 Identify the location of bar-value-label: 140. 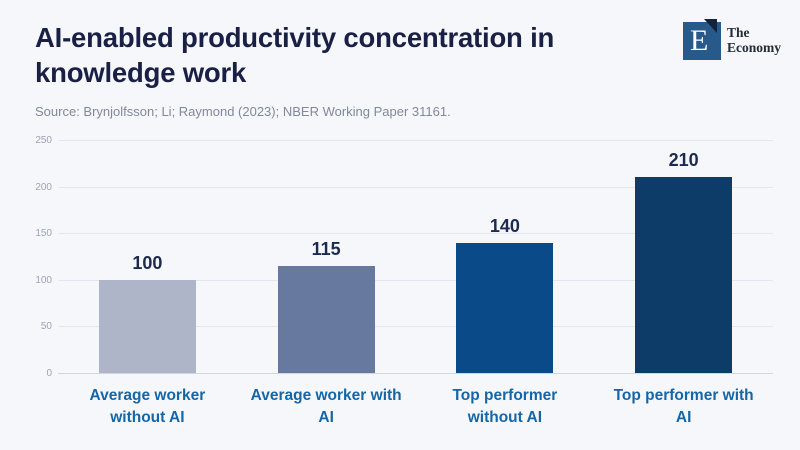
(504, 226).